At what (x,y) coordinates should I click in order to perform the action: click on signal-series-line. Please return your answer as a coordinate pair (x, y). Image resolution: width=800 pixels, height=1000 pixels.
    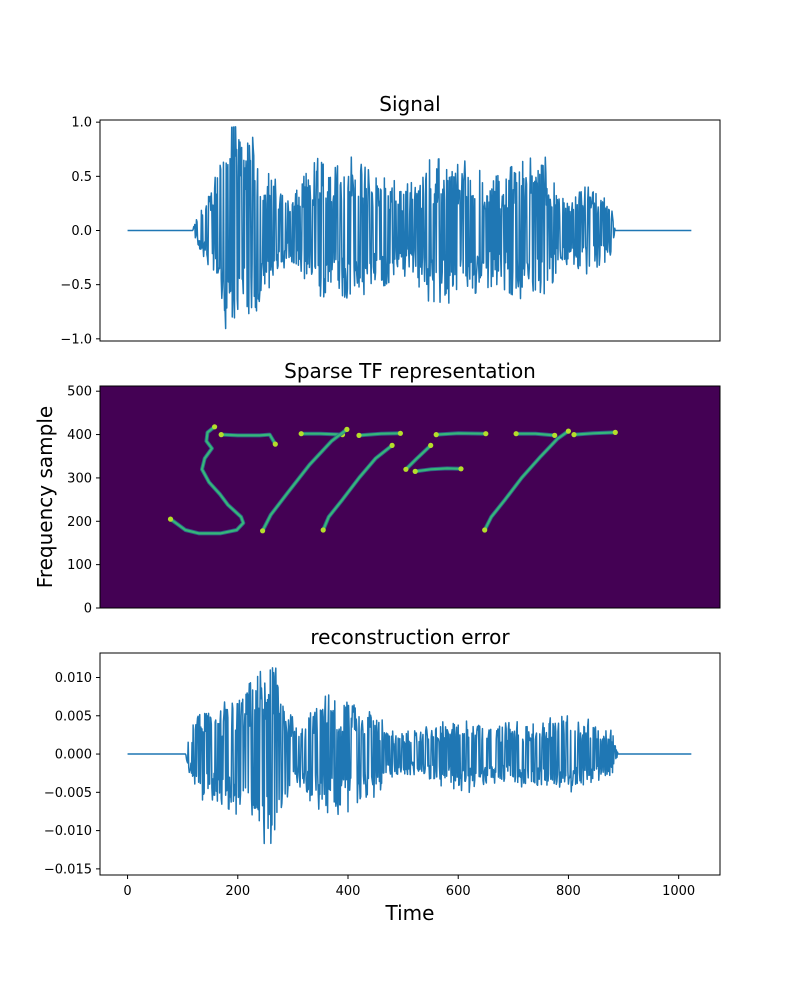
    Looking at the image, I should click on (409, 228).